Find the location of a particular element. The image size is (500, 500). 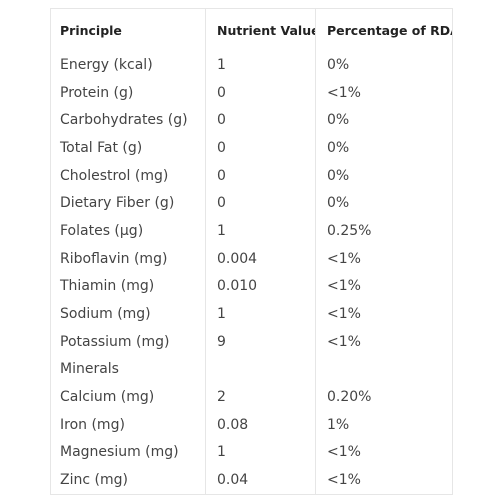

table-row: Zinc (mg) 0.04 <1% is located at coordinates (251, 480).